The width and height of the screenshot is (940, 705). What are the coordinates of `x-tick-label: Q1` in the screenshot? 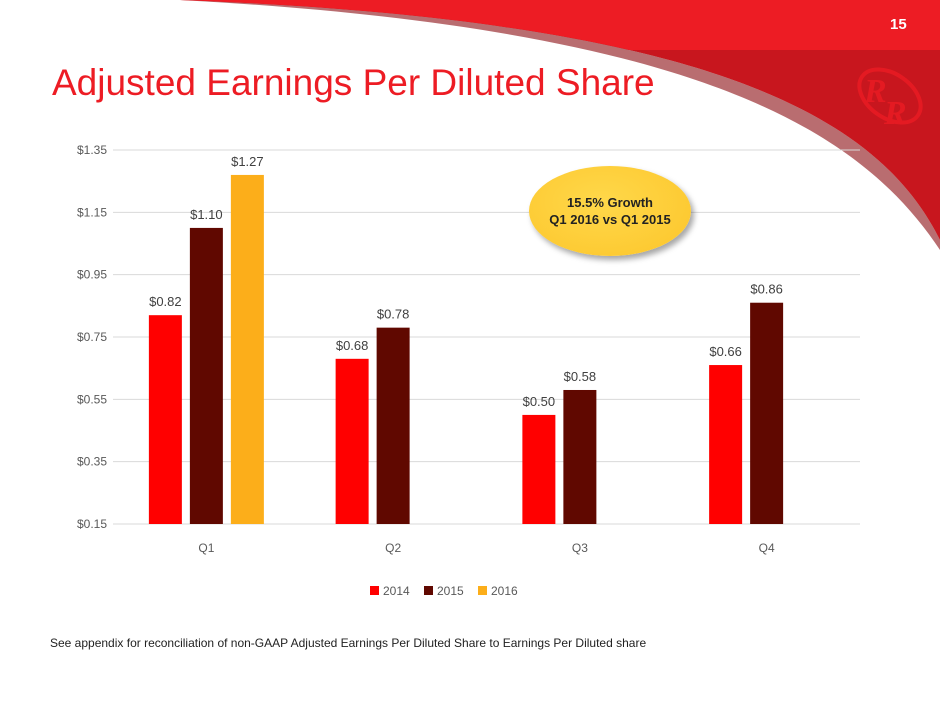 It's located at (206, 548).